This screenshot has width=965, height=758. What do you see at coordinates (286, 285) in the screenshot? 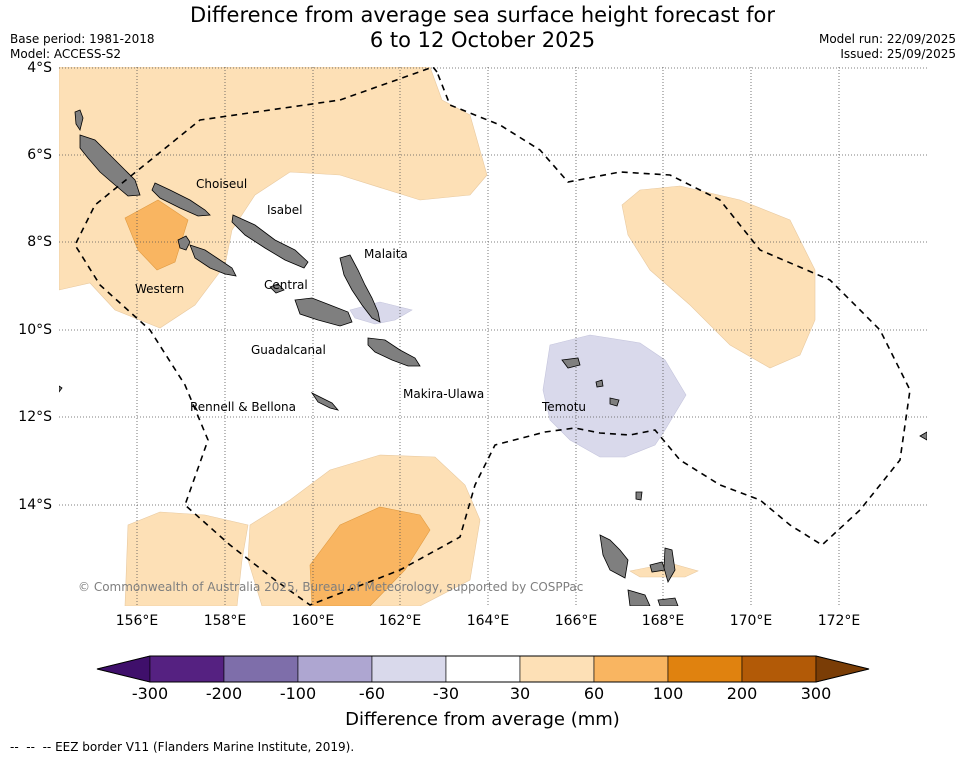
I see `label-central: Central` at bounding box center [286, 285].